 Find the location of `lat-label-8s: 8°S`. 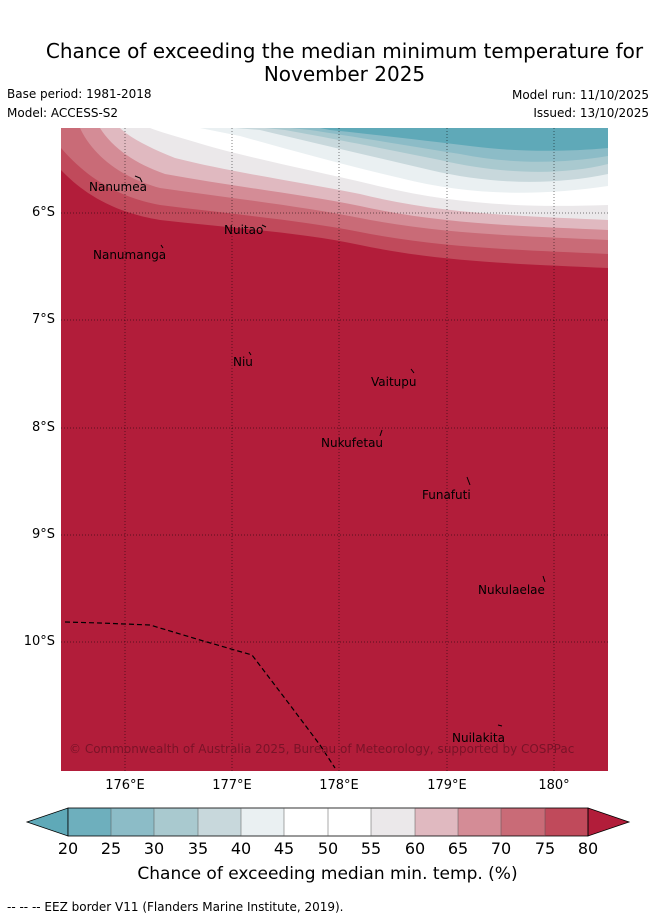

lat-label-8s: 8°S is located at coordinates (43, 427).